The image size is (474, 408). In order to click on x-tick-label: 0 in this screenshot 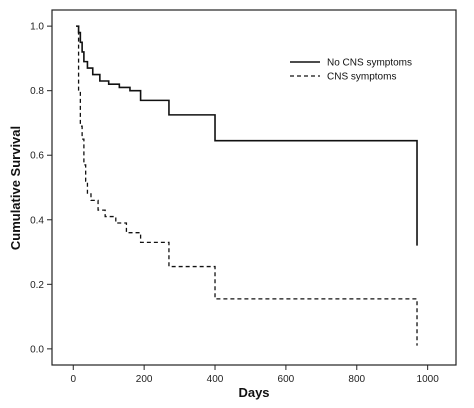, I will do `click(73, 379)`.